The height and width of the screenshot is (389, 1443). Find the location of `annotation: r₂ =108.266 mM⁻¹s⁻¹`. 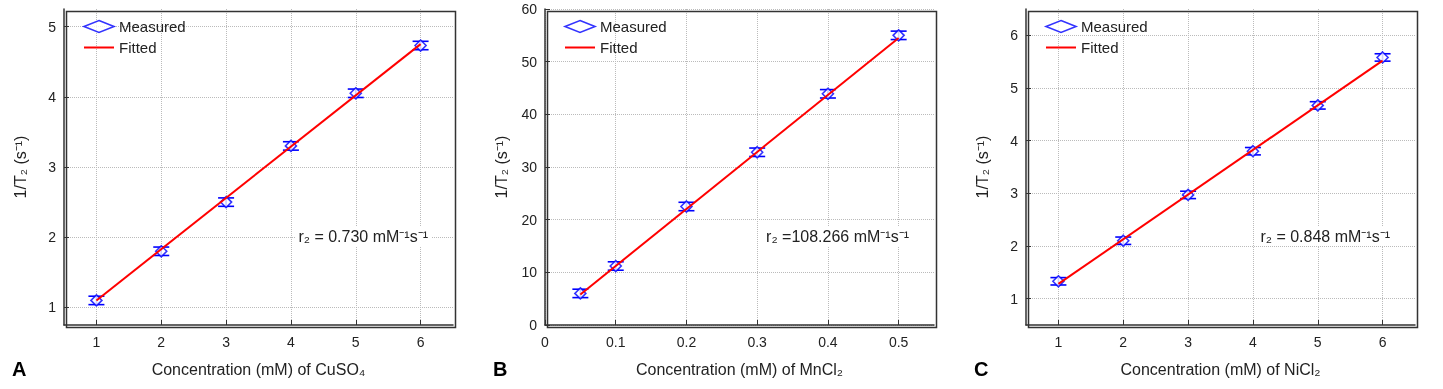

annotation: r₂ =108.266 mM⁻¹s⁻¹ is located at coordinates (837, 236).